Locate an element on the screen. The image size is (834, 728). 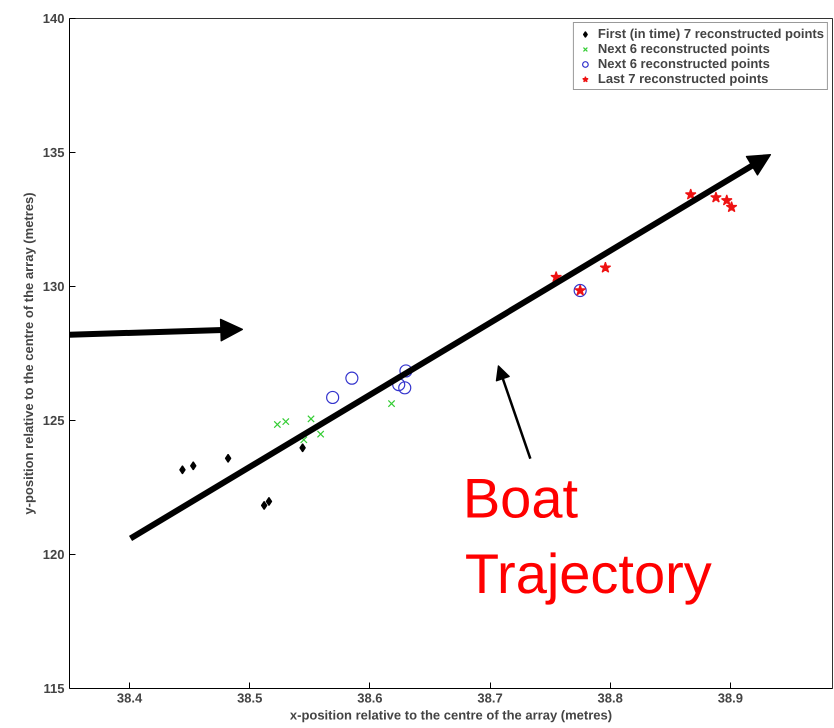
x-tick-label: 38.8 is located at coordinates (610, 698).